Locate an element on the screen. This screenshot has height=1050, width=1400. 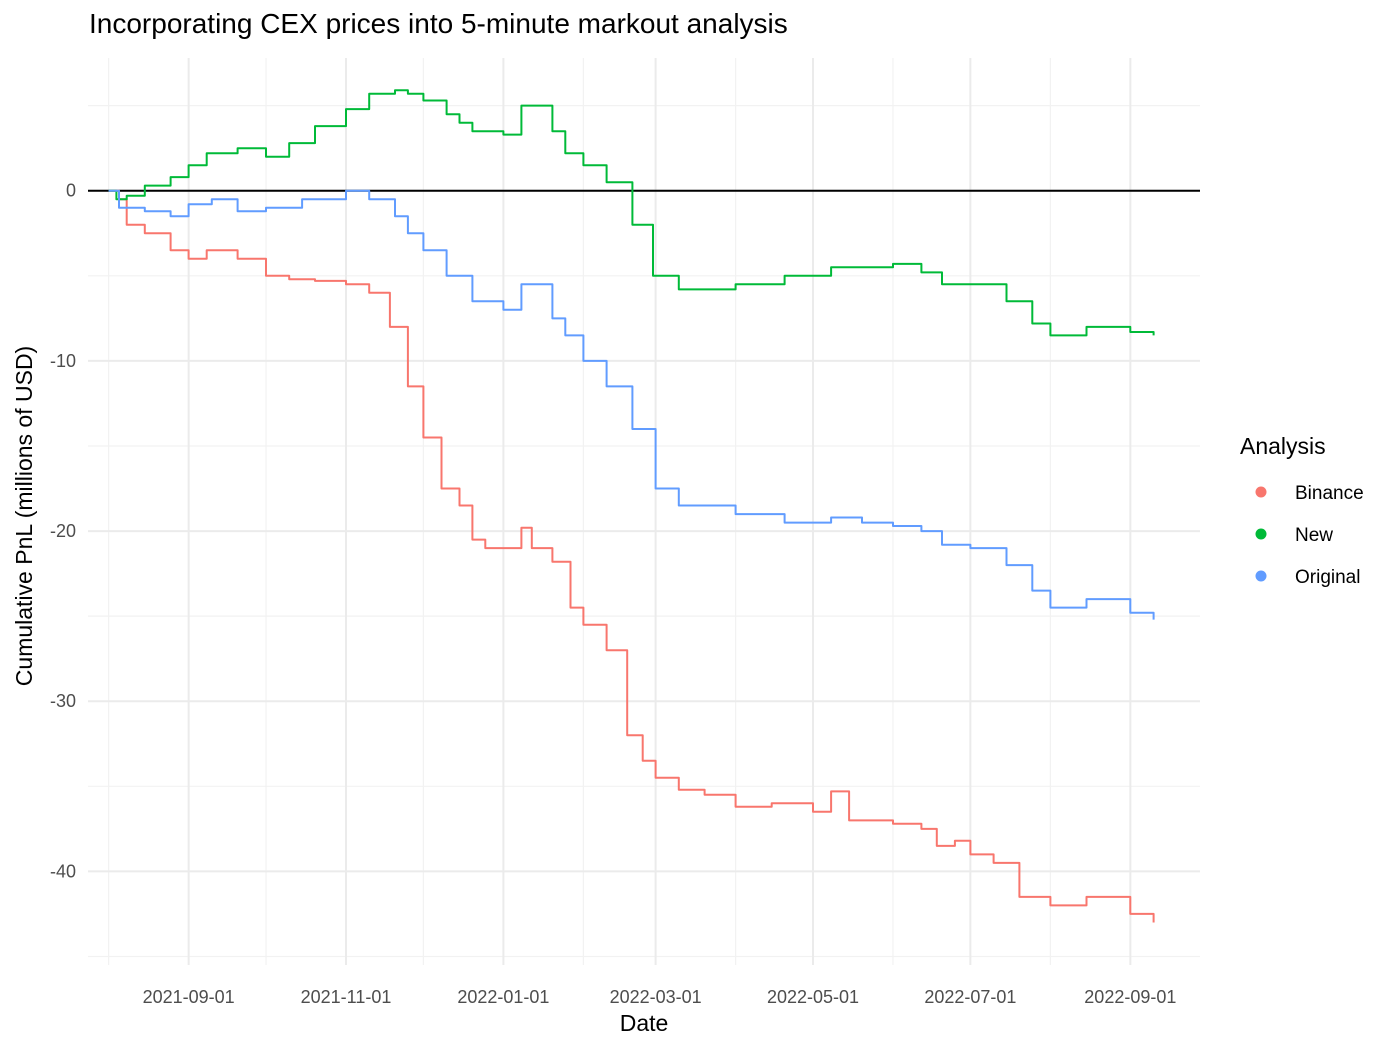
y-tick-label: -40 is located at coordinates (63, 871).